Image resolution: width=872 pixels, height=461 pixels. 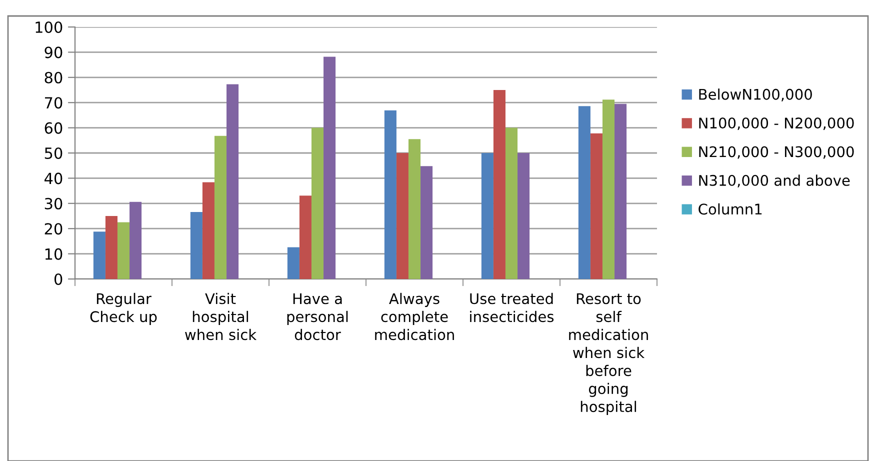 What do you see at coordinates (221, 316) in the screenshot?
I see `x-tick-label: Visit hospital when sick` at bounding box center [221, 316].